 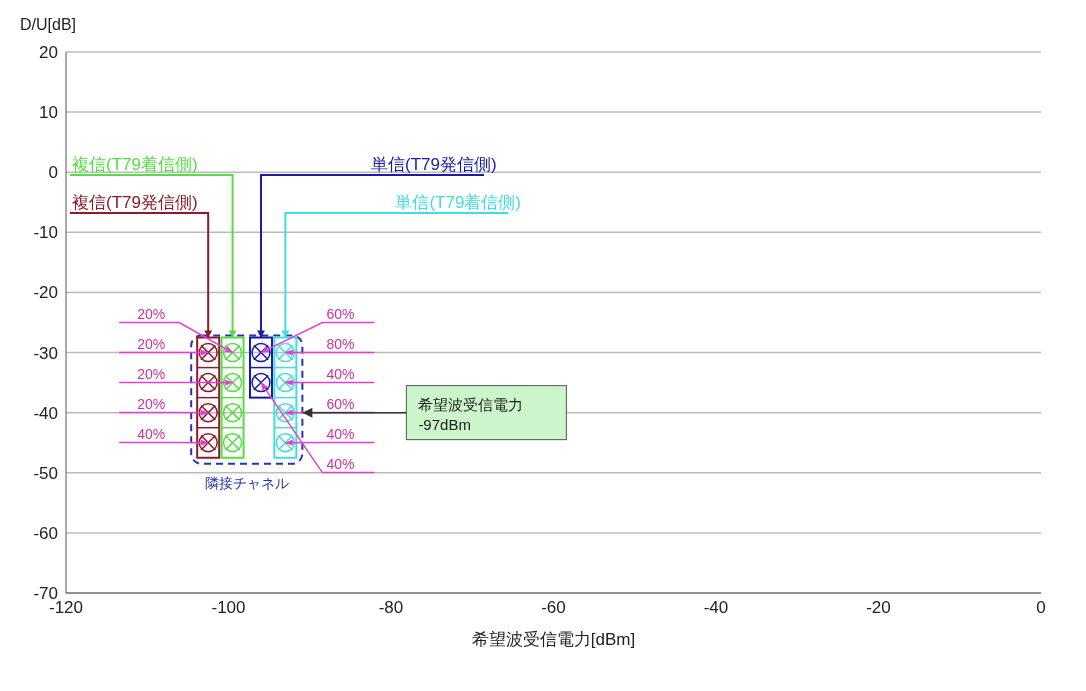 I want to click on y-tick-label: 10, so click(x=48, y=113).